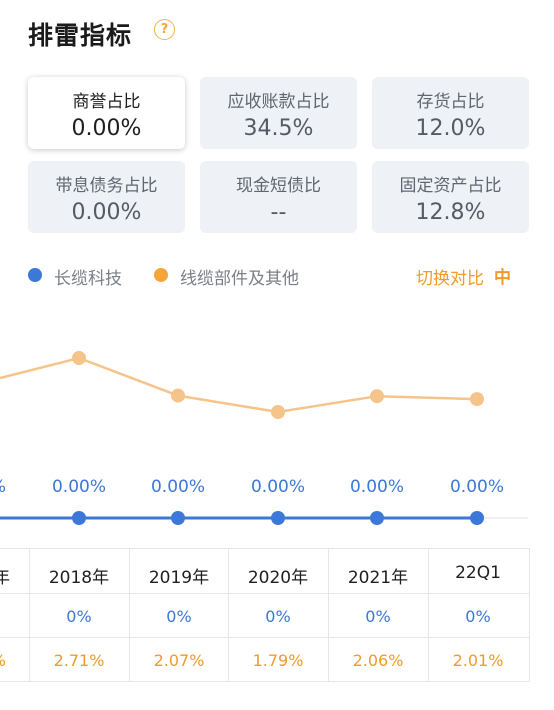  What do you see at coordinates (278, 660) in the screenshot?
I see `table-industry-value: 1.79%` at bounding box center [278, 660].